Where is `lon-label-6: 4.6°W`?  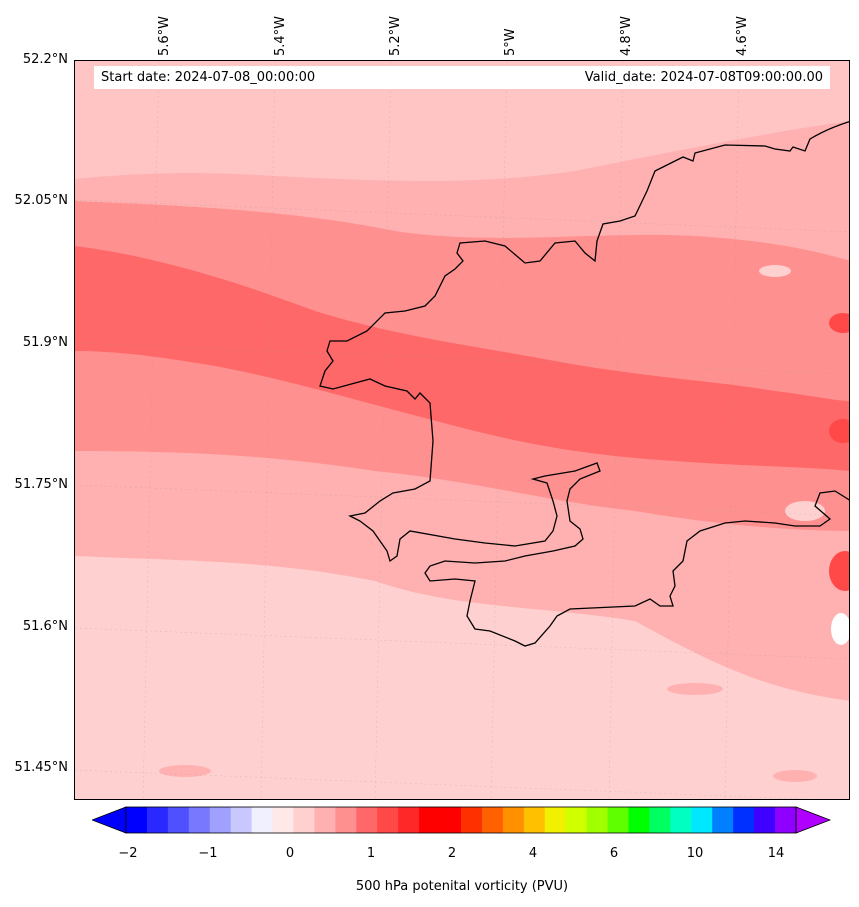 lon-label-6: 4.6°W is located at coordinates (742, 35).